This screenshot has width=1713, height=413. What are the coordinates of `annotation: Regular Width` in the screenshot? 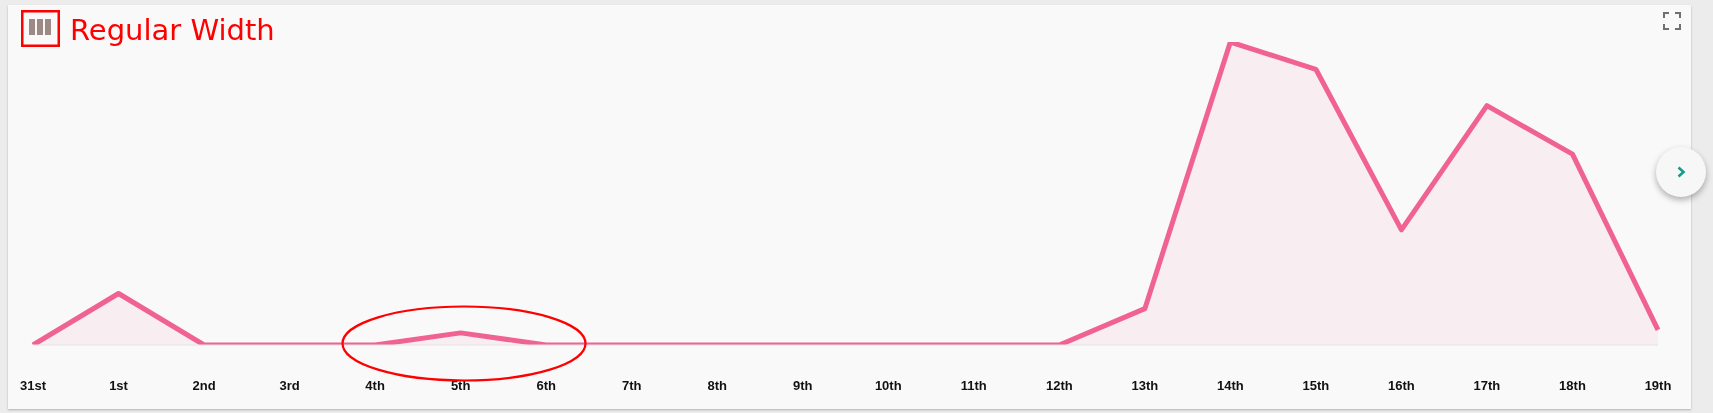 It's located at (172, 30).